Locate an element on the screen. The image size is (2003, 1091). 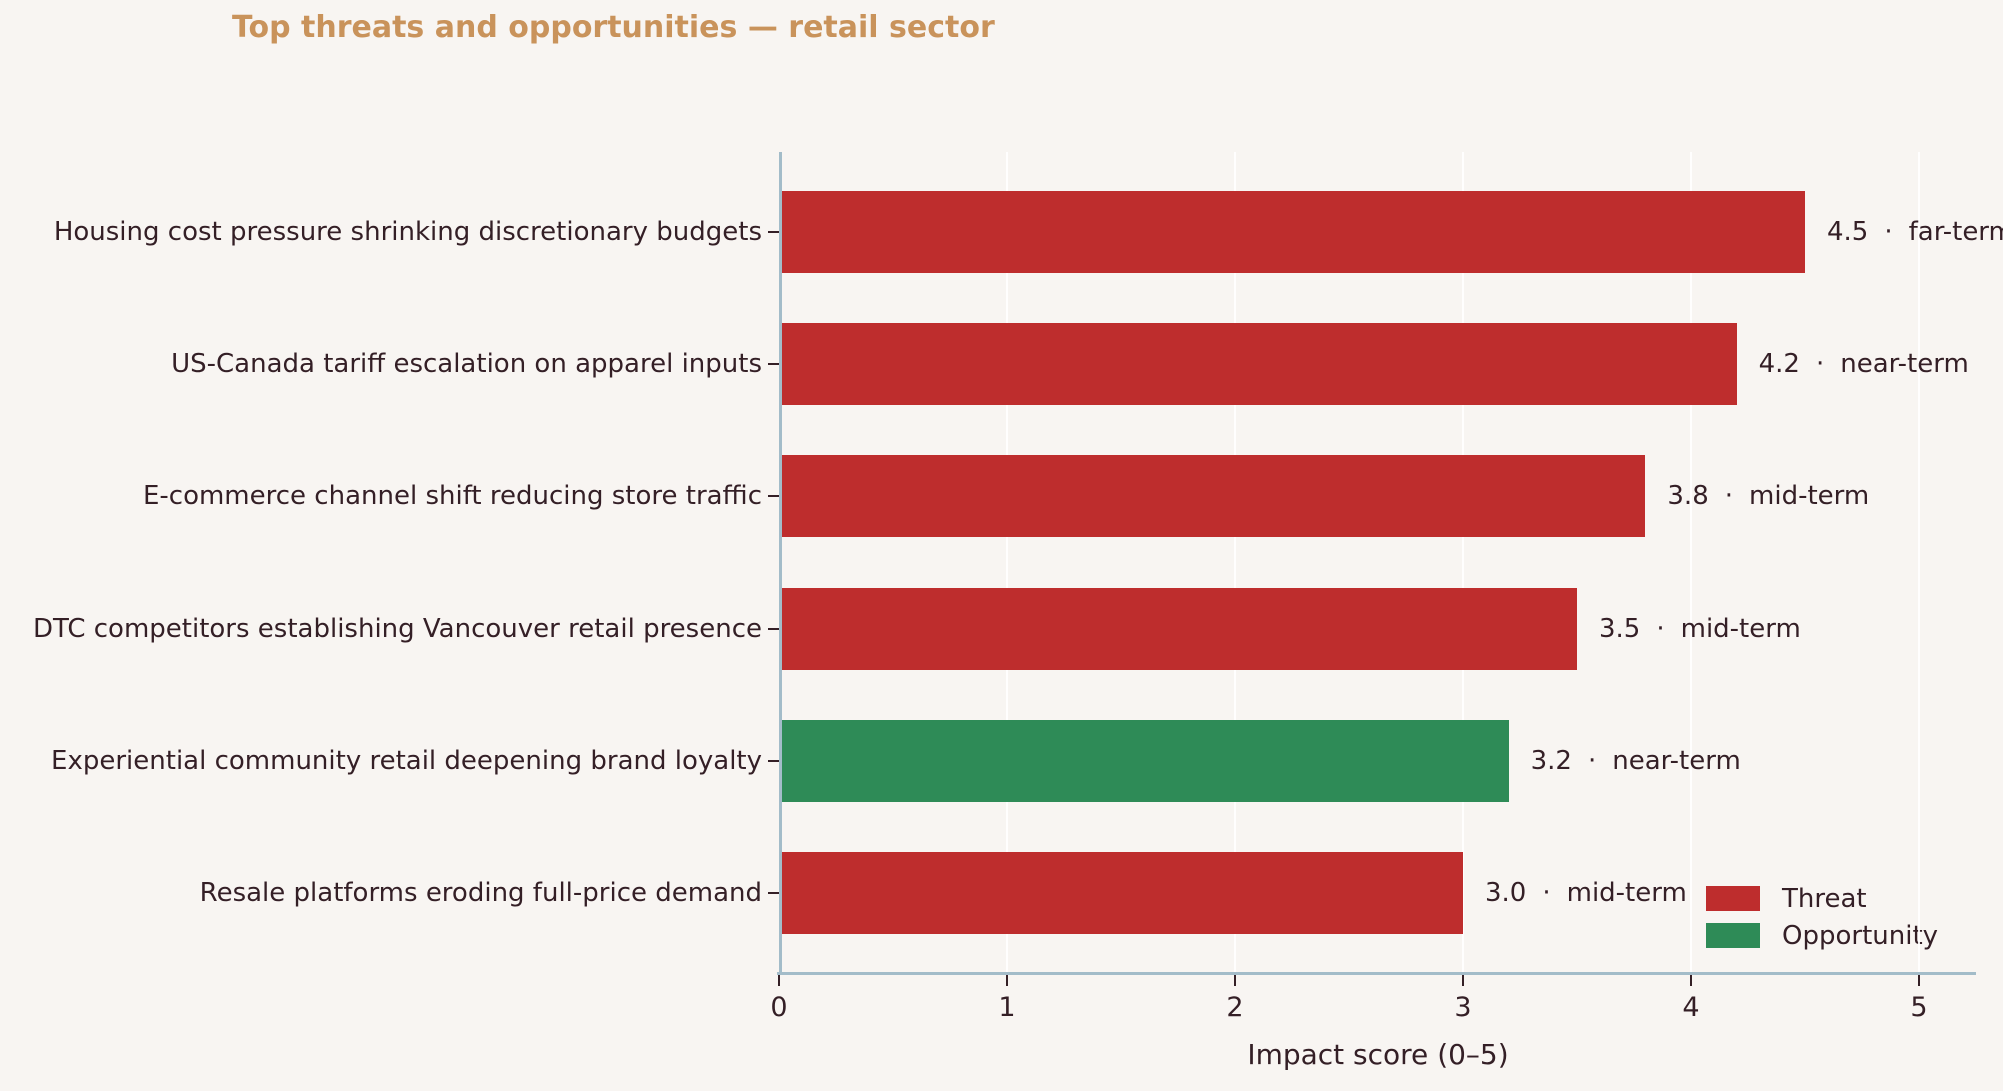
bar-annotation: 3.8 · mid-term is located at coordinates (1768, 496).